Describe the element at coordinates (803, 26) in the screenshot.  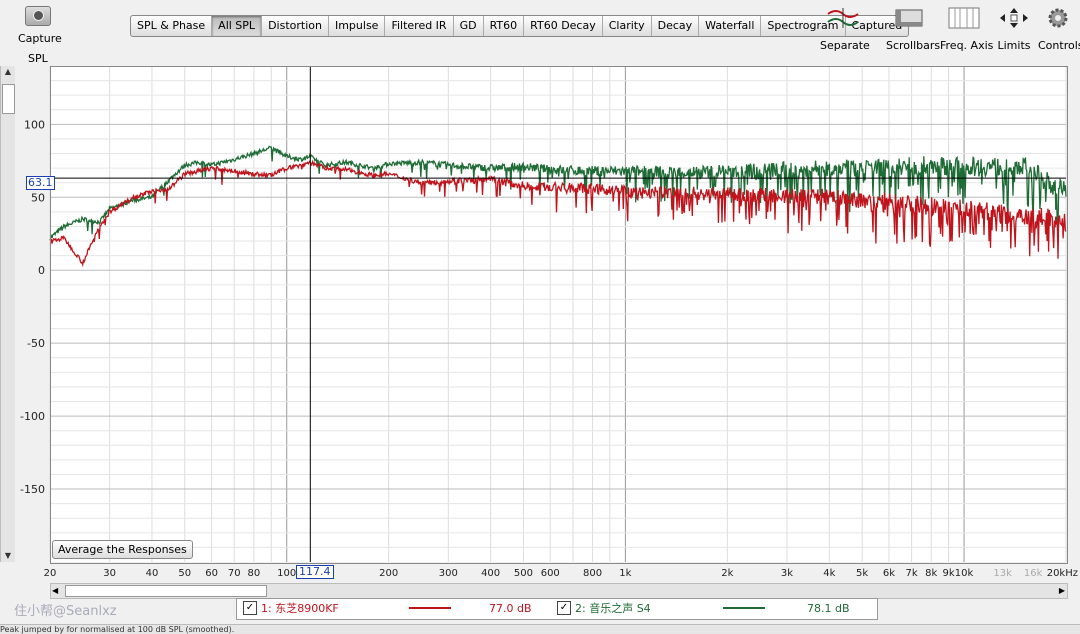
I see `tab-spectrogram: Spectrogram` at that location.